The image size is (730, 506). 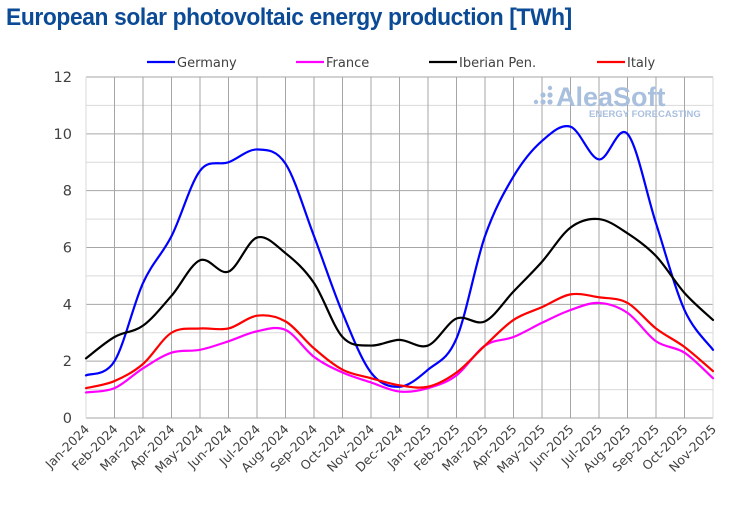 I want to click on legend: Germany France Iberian Pen. Italy, so click(x=401, y=63).